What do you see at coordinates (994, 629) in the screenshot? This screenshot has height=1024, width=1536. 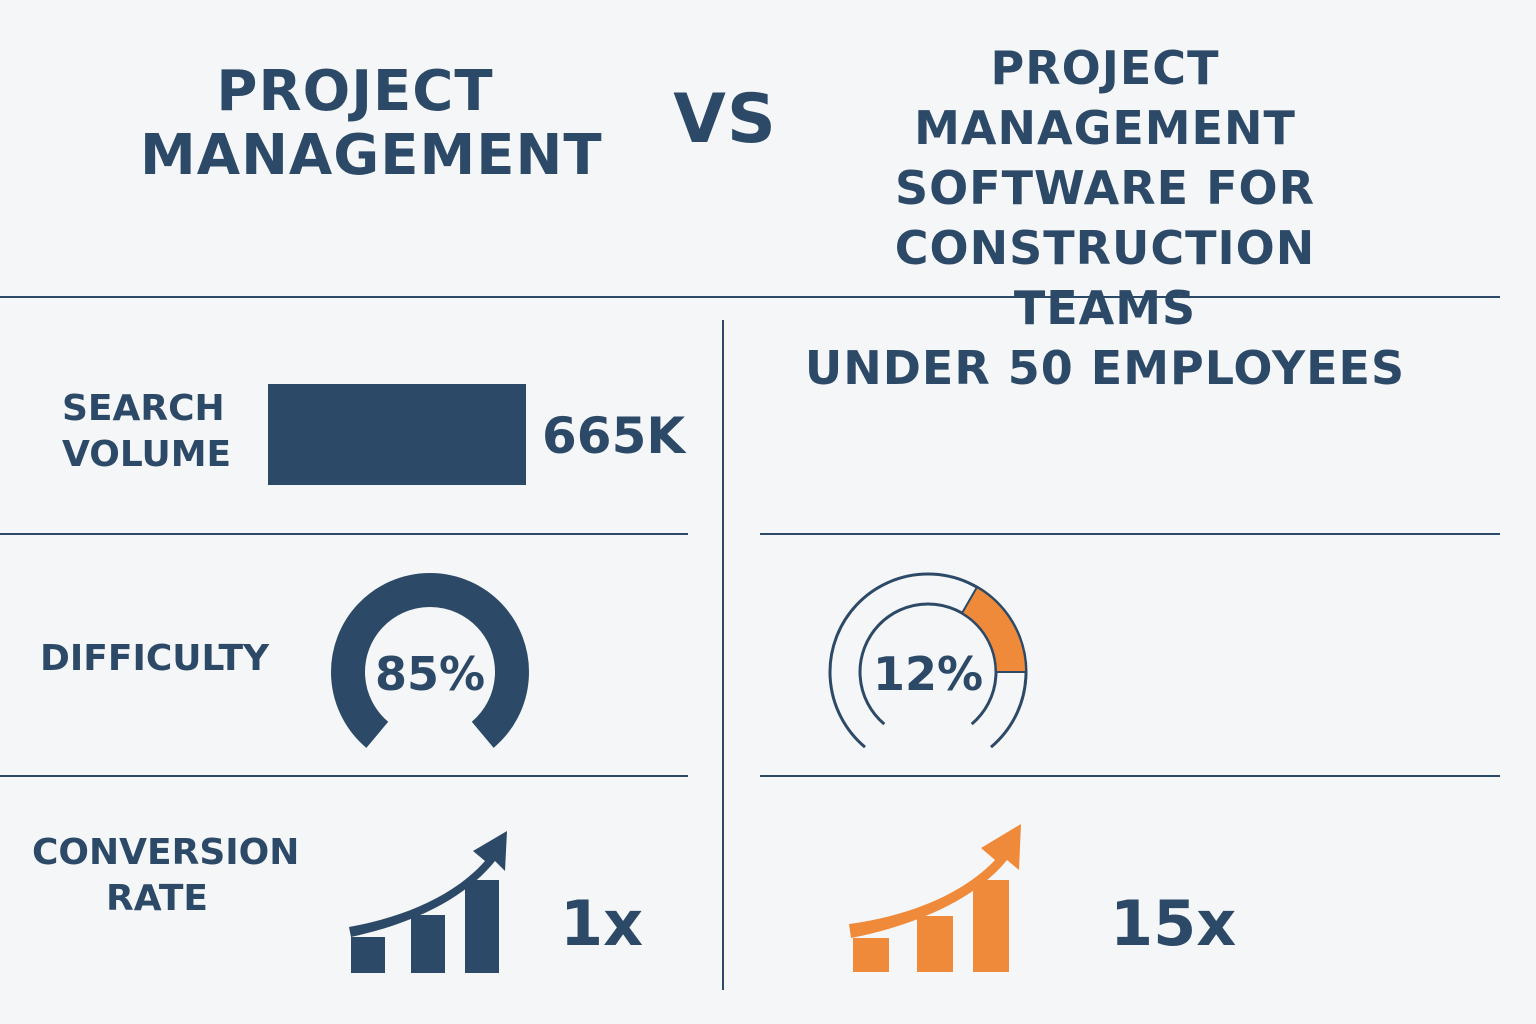 I see `gauge-fill-segment` at bounding box center [994, 629].